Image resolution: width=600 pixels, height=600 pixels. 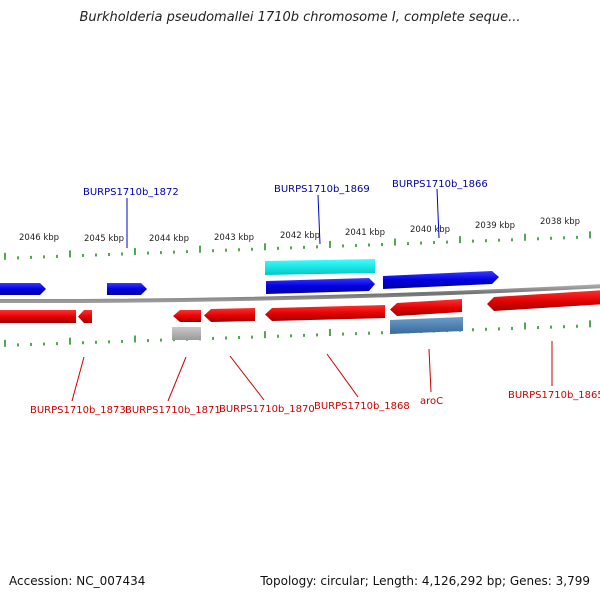 What do you see at coordinates (322, 189) in the screenshot?
I see `gene-label-1869: BURPS1710b_1869` at bounding box center [322, 189].